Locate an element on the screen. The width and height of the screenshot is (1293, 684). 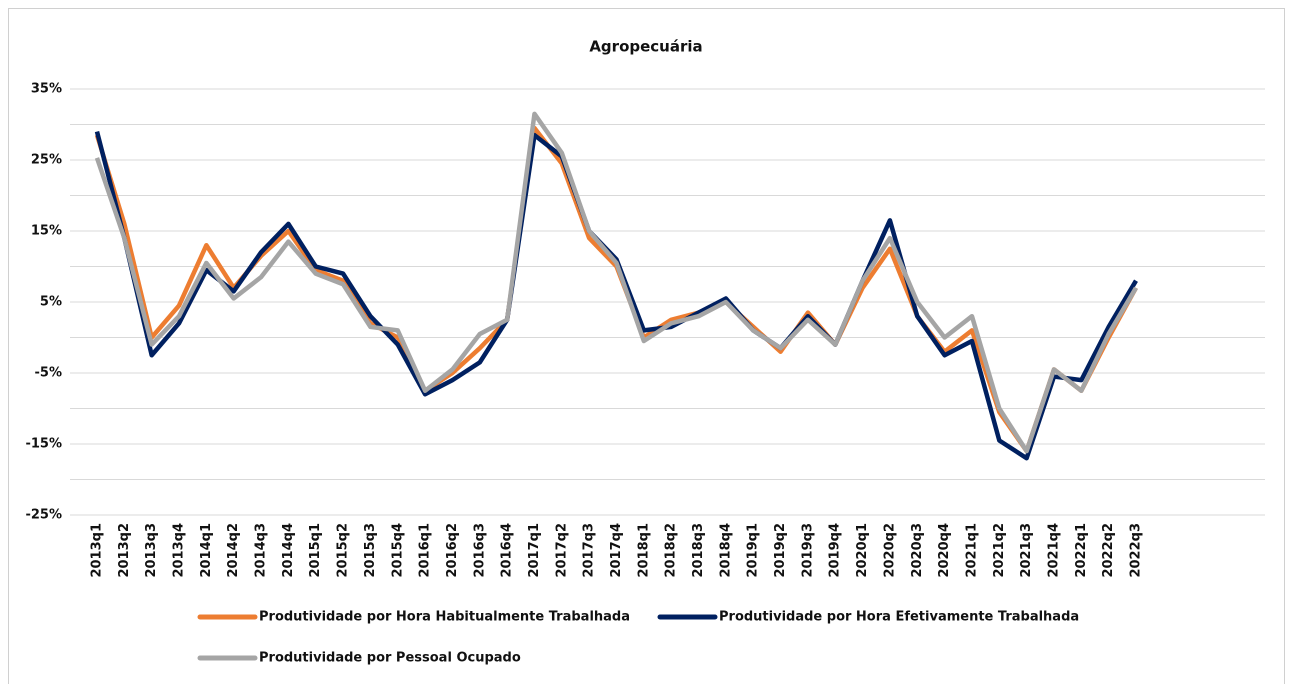
x-tick-label: 2018q2 is located at coordinates (671, 550).